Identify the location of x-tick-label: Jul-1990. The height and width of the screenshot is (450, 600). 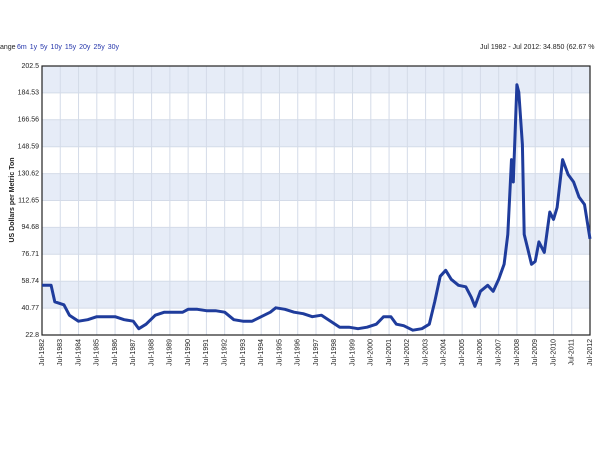
(188, 352).